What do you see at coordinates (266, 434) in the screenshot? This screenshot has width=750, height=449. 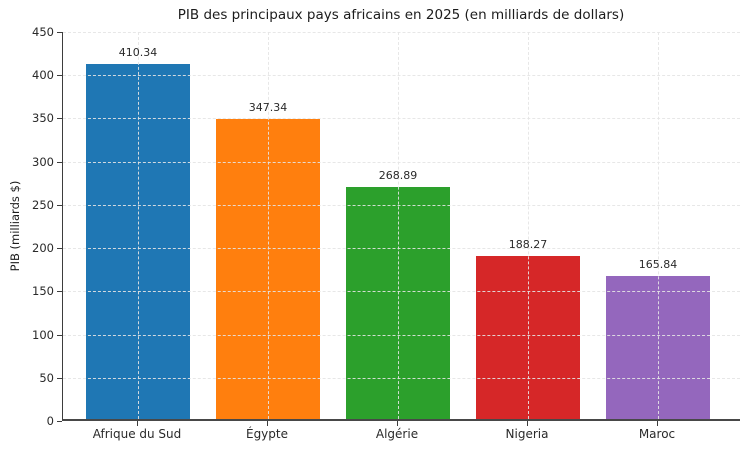 I see `x-tick-label: Égypte` at bounding box center [266, 434].